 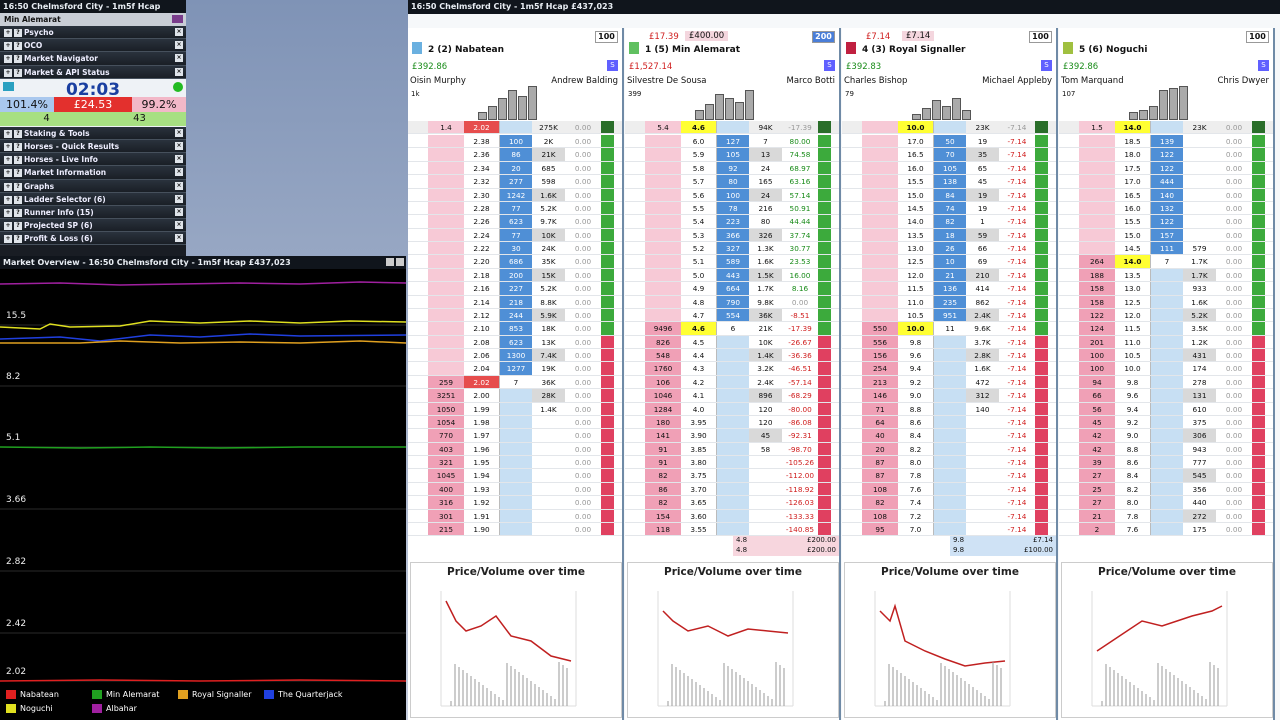 What do you see at coordinates (698, 448) in the screenshot?
I see `price-cell: 3.85` at bounding box center [698, 448].